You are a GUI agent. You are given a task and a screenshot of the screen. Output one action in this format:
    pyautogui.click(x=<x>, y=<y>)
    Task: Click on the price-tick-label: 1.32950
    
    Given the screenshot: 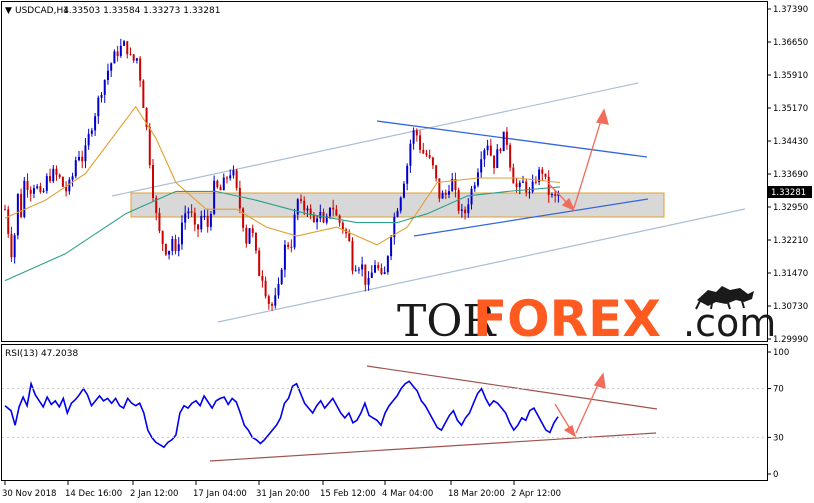 What is the action you would take?
    pyautogui.click(x=790, y=208)
    